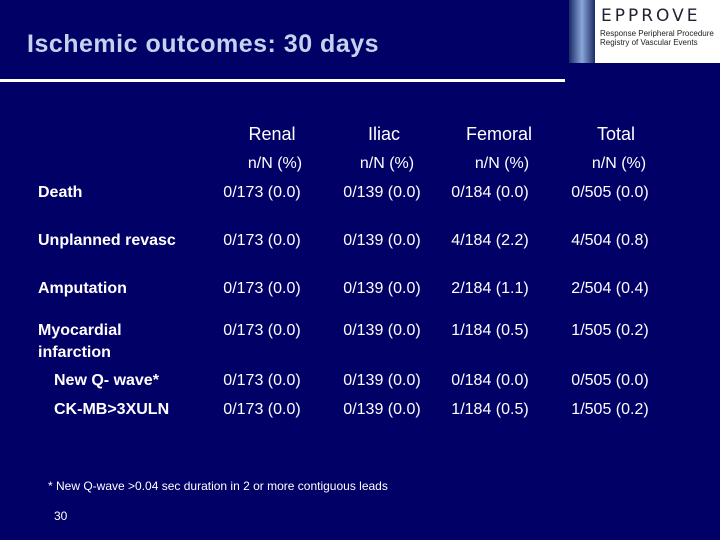  What do you see at coordinates (616, 134) in the screenshot?
I see `column-header: Total` at bounding box center [616, 134].